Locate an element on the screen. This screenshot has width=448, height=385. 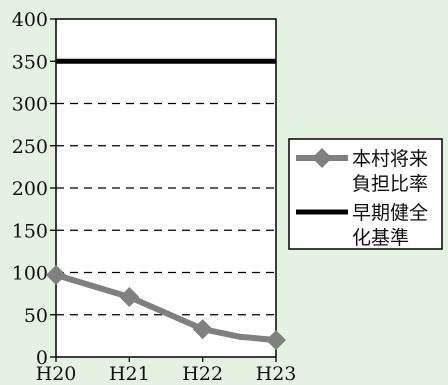
data-point-H22 is located at coordinates (202, 329).